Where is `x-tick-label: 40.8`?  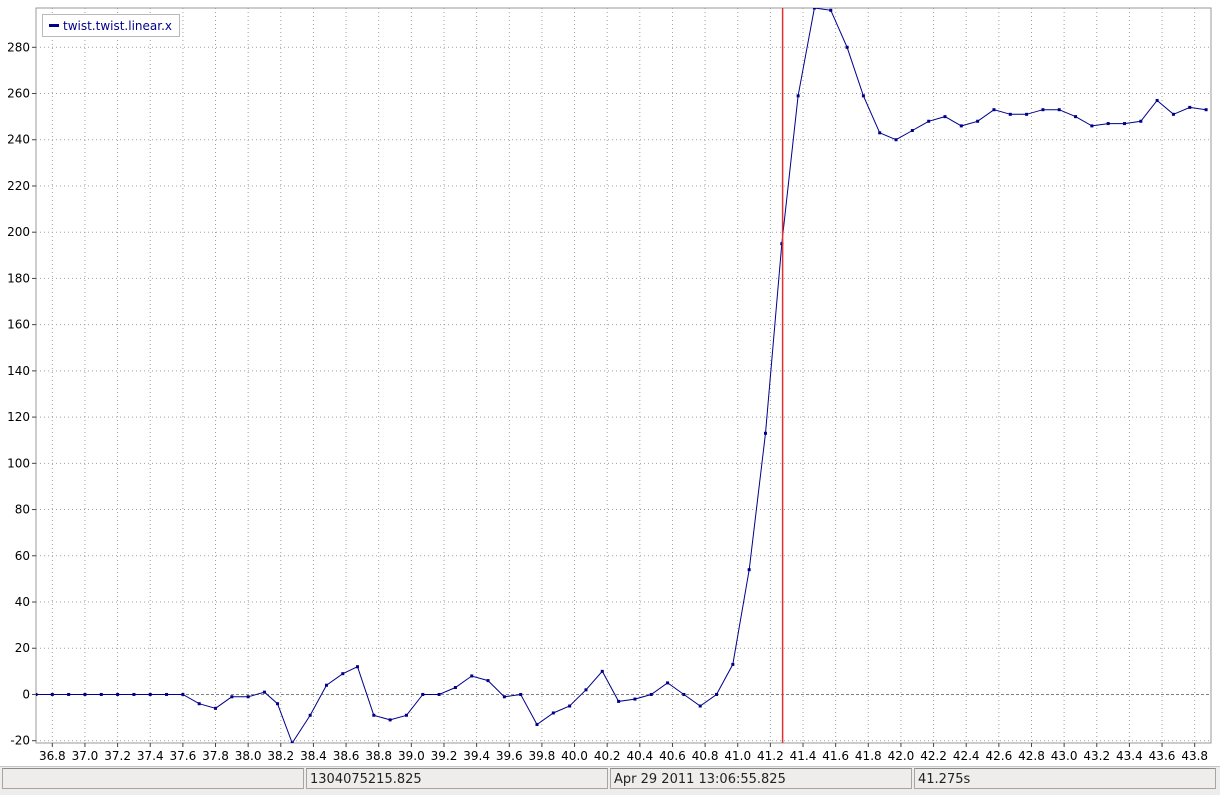
x-tick-label: 40.8 is located at coordinates (705, 756).